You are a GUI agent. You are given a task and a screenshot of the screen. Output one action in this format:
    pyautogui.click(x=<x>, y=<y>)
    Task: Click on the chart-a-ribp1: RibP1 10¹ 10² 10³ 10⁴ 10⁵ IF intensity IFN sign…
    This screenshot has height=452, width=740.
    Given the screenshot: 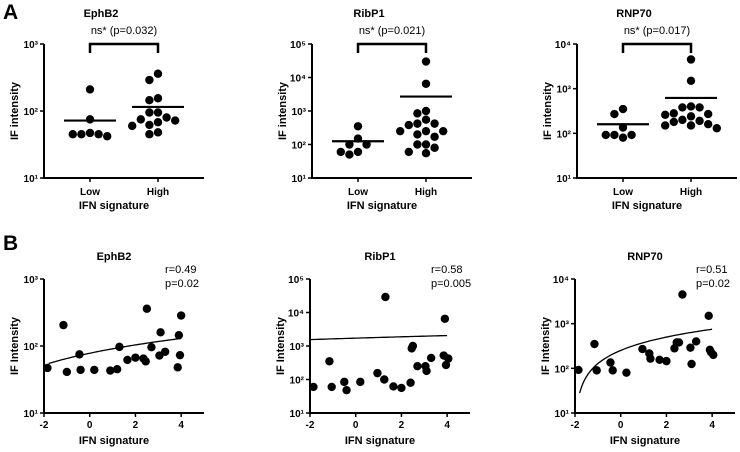 What is the action you would take?
    pyautogui.click(x=374, y=110)
    